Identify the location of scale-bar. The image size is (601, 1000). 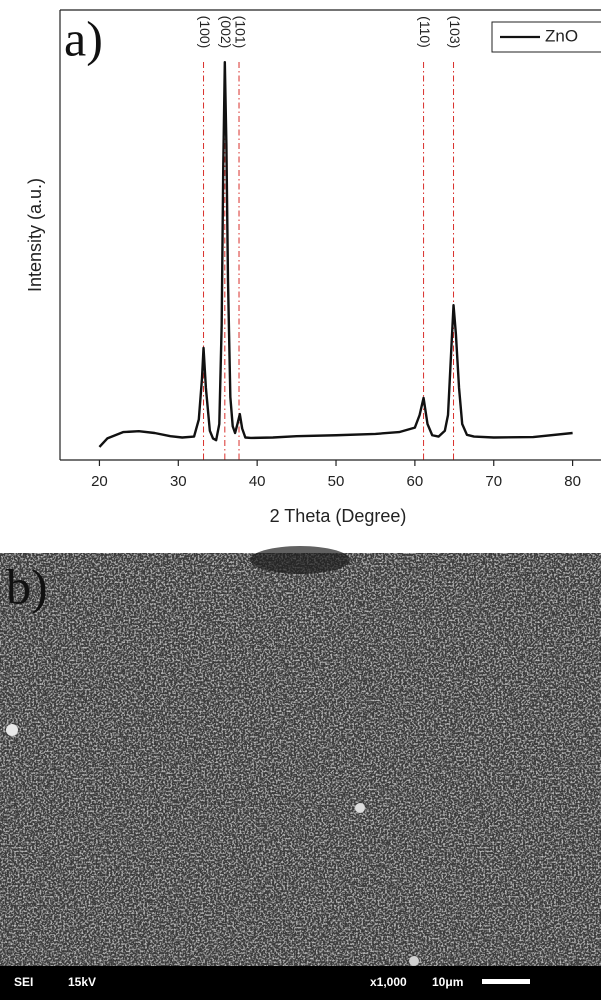
(506, 981).